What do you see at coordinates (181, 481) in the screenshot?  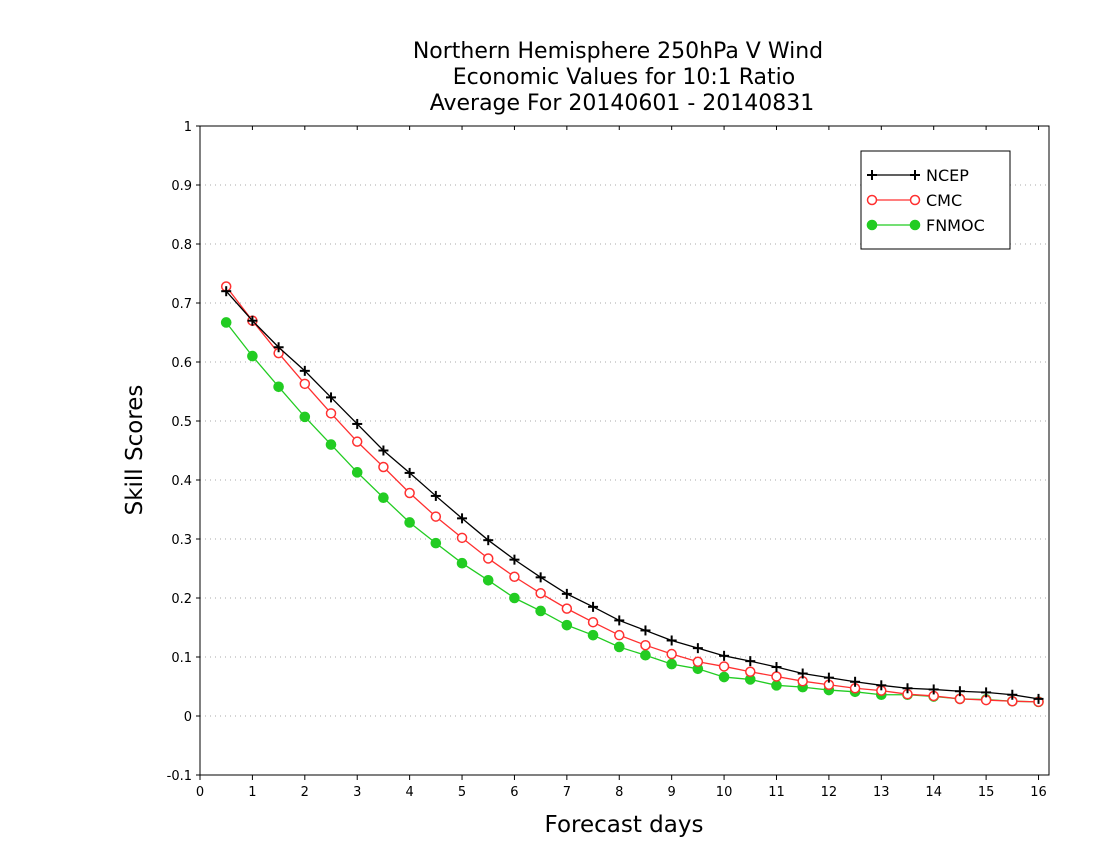 I see `y-tick-label: 0.4` at bounding box center [181, 481].